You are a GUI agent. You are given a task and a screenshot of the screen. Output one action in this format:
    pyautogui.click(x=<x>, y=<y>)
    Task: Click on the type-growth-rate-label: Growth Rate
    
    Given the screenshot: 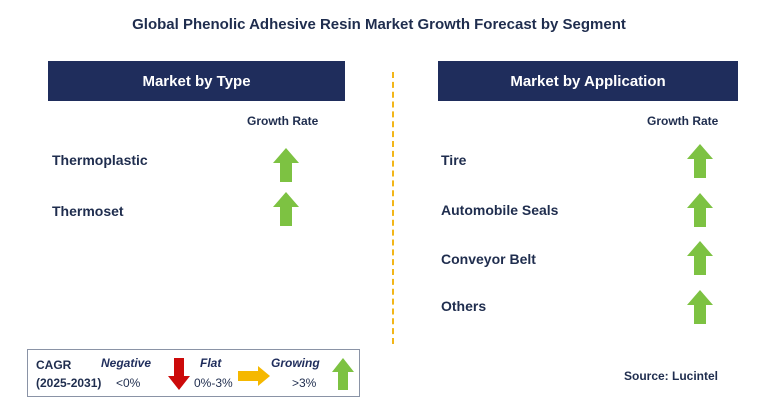 What is the action you would take?
    pyautogui.click(x=283, y=121)
    